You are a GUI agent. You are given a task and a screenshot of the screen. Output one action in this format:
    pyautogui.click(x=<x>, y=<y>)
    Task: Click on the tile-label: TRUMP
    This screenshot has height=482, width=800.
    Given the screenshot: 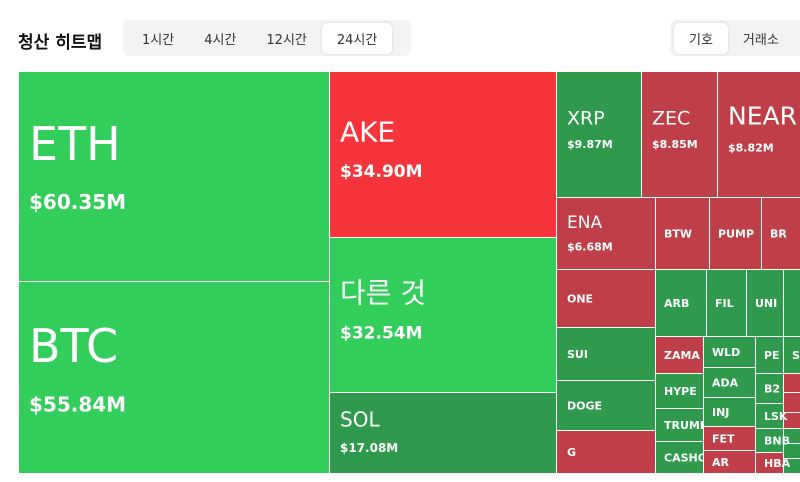 What is the action you would take?
    pyautogui.click(x=686, y=425)
    